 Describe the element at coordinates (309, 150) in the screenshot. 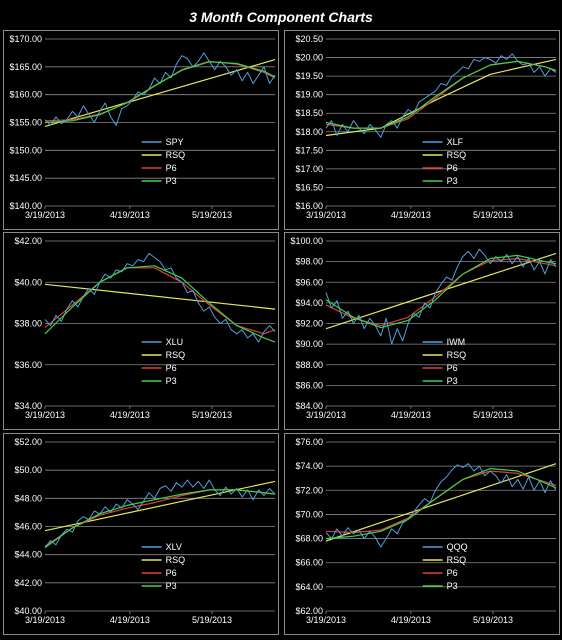

I see `y-tick-label: $17.50` at that location.